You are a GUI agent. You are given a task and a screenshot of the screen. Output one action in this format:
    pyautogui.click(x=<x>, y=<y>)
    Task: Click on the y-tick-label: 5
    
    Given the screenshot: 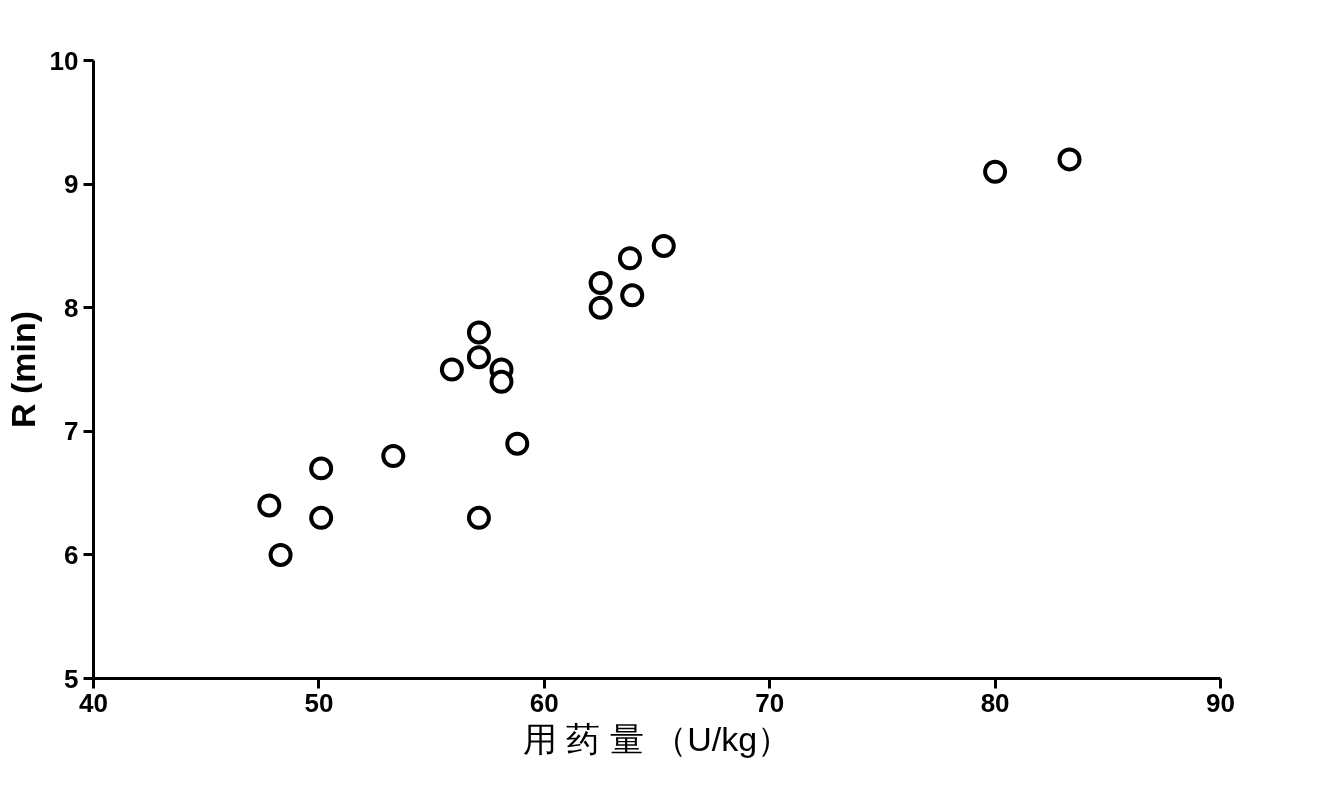 What is the action you would take?
    pyautogui.click(x=71, y=678)
    